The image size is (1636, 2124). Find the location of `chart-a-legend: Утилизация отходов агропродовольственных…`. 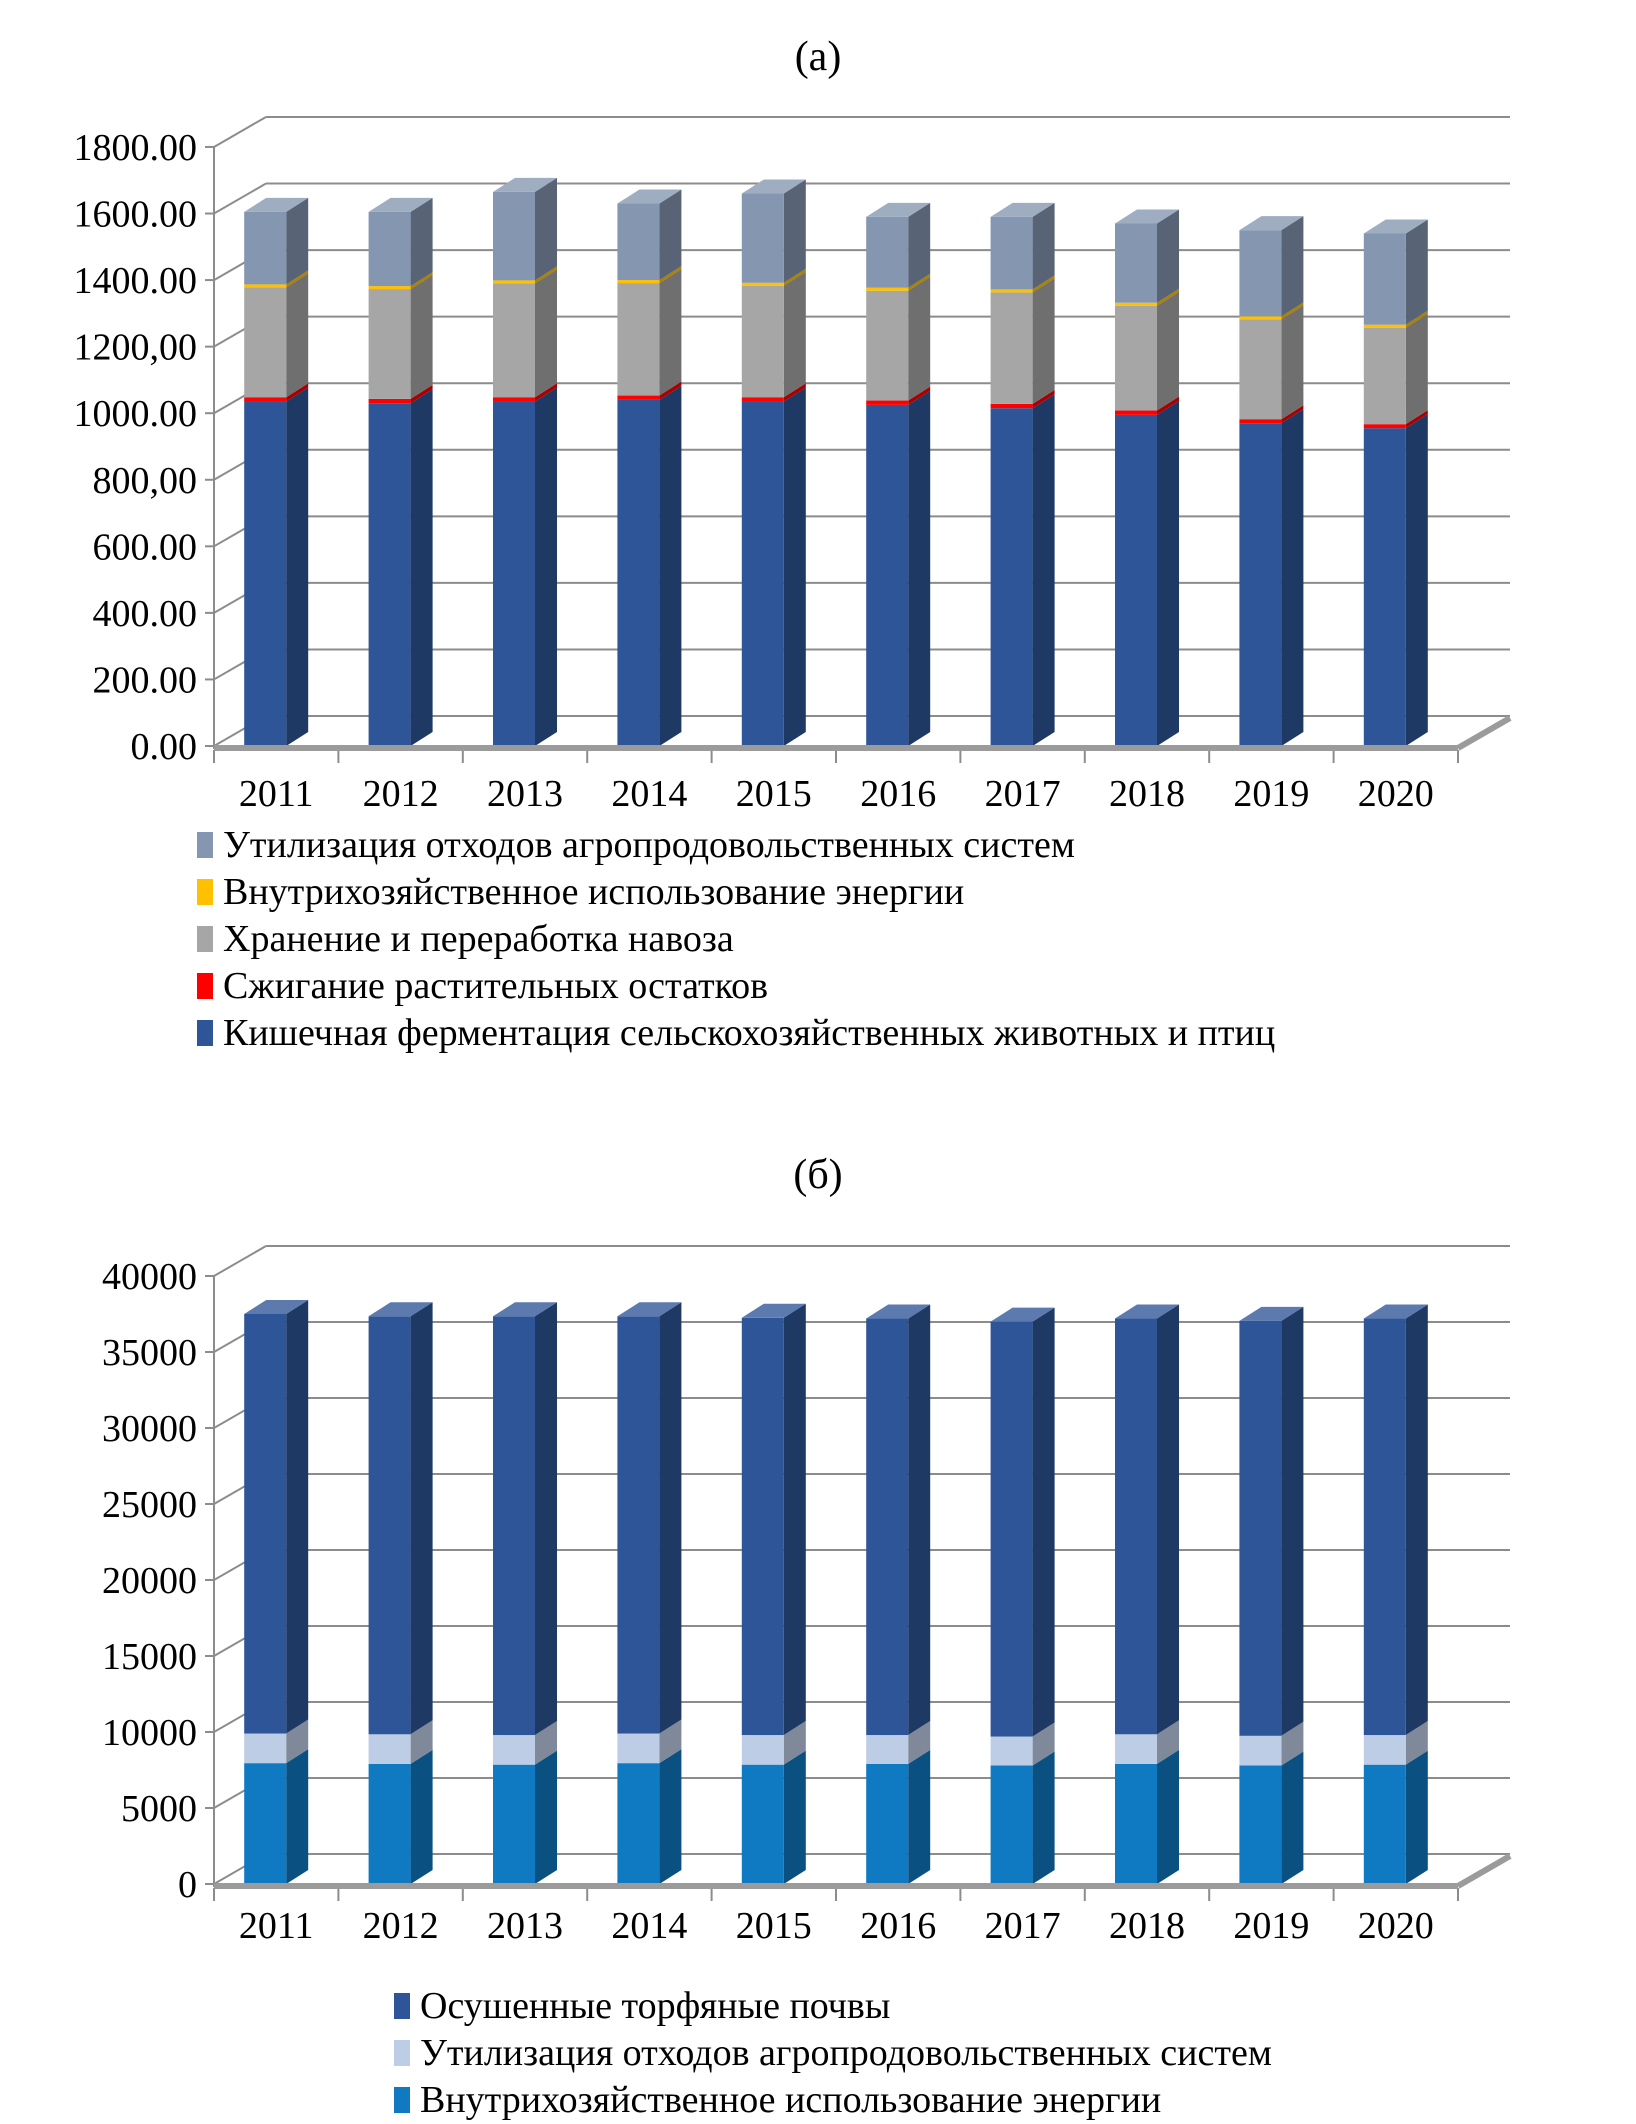

chart-a-legend: Утилизация отходов агропродовольственных… is located at coordinates (736, 938).